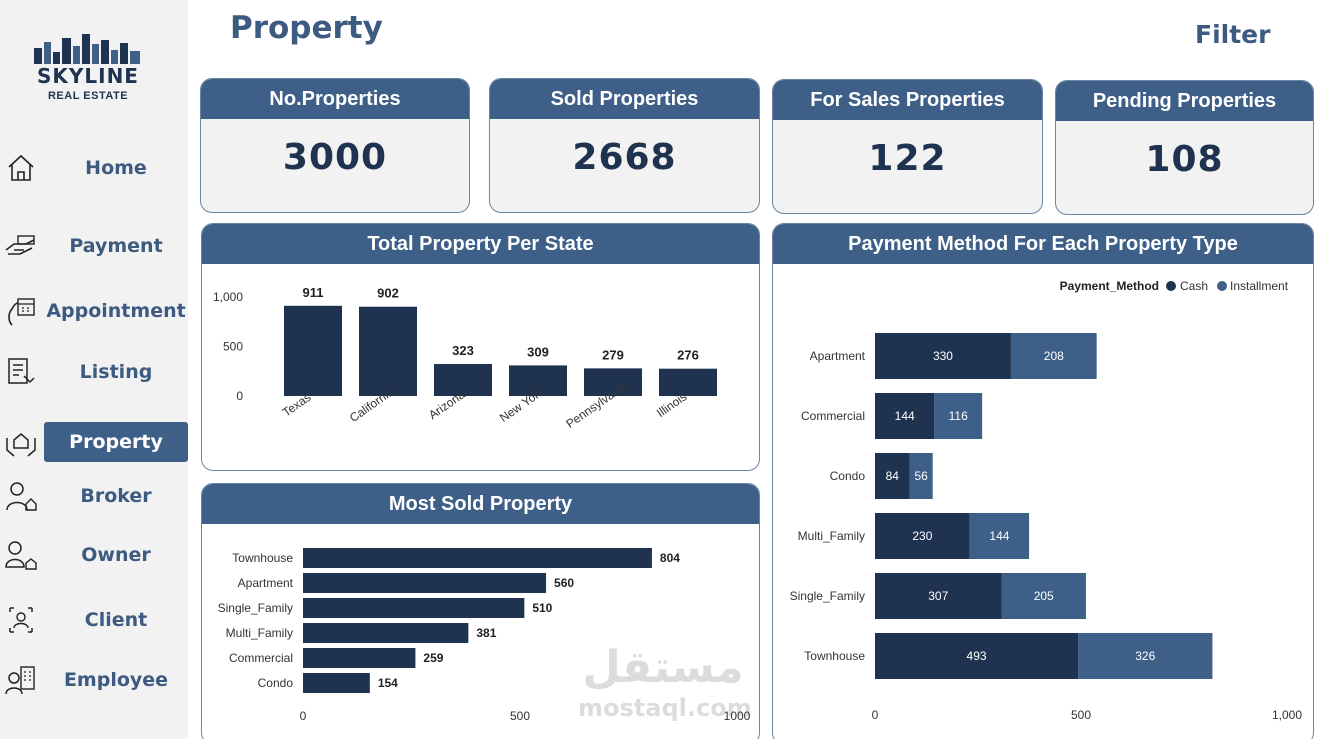 This screenshot has height=739, width=1321. What do you see at coordinates (262, 558) in the screenshot?
I see `y-tick-label: Townhouse` at bounding box center [262, 558].